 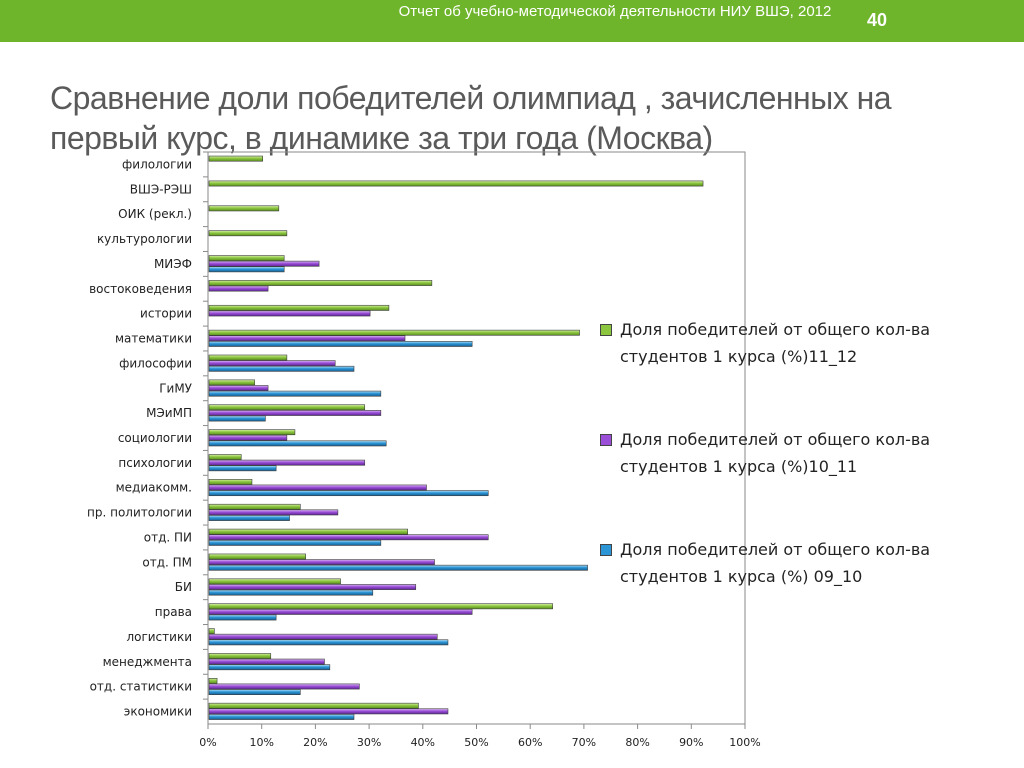 I want to click on category-label: филологии, so click(x=157, y=164).